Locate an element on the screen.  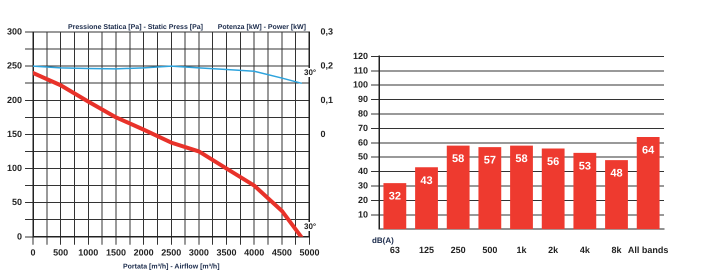
x-tick-label: 5000 is located at coordinates (309, 253).